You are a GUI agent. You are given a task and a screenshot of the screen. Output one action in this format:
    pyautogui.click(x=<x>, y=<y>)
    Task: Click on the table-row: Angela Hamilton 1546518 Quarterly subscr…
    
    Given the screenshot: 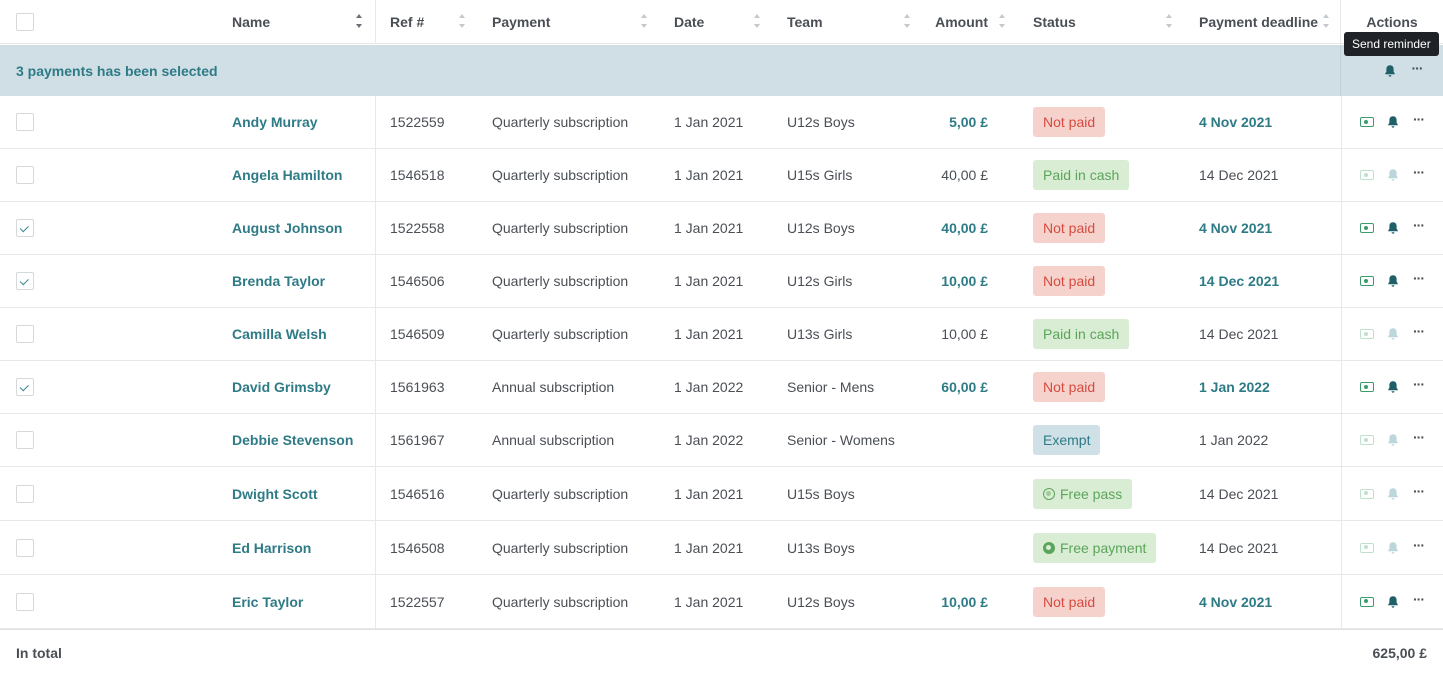 What is the action you would take?
    pyautogui.click(x=721, y=175)
    